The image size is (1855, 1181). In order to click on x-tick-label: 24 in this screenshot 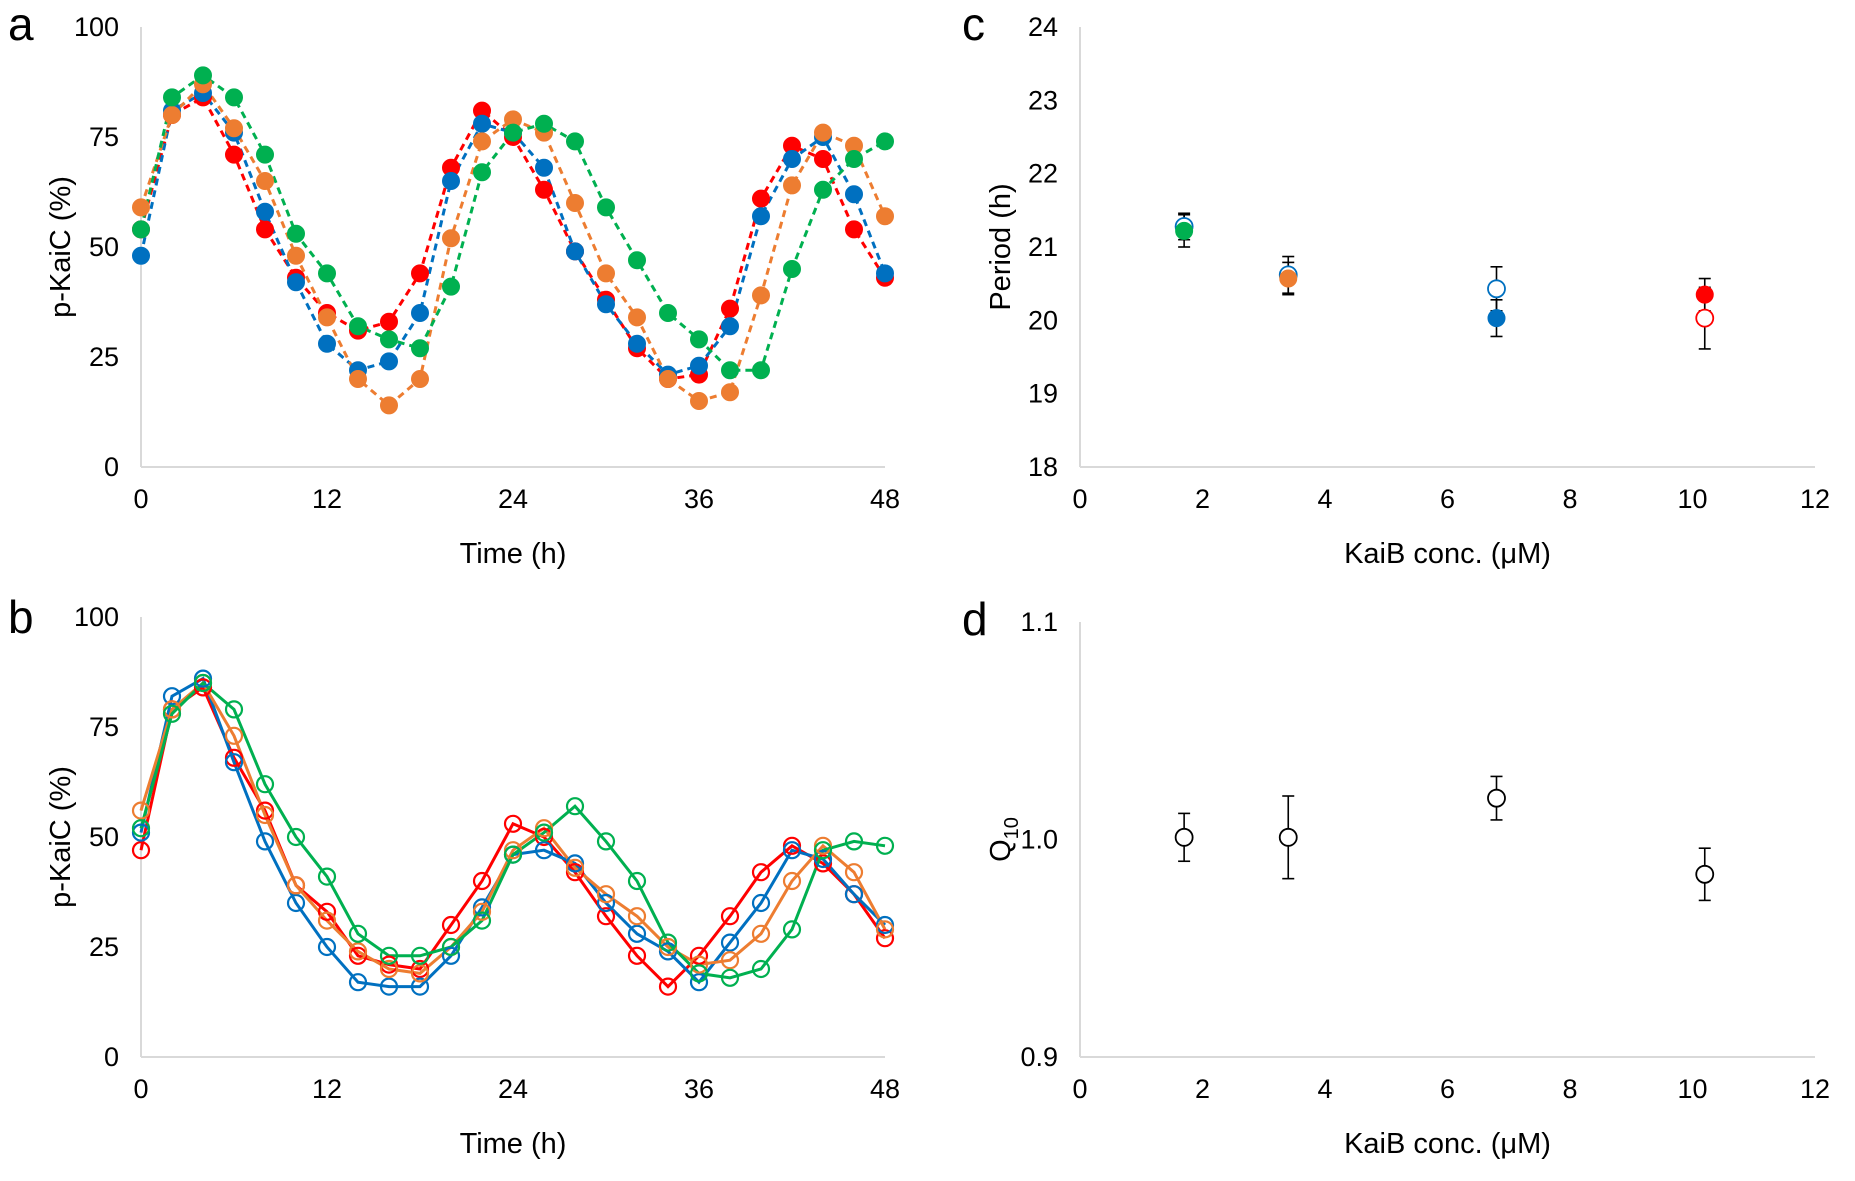, I will do `click(513, 1089)`.